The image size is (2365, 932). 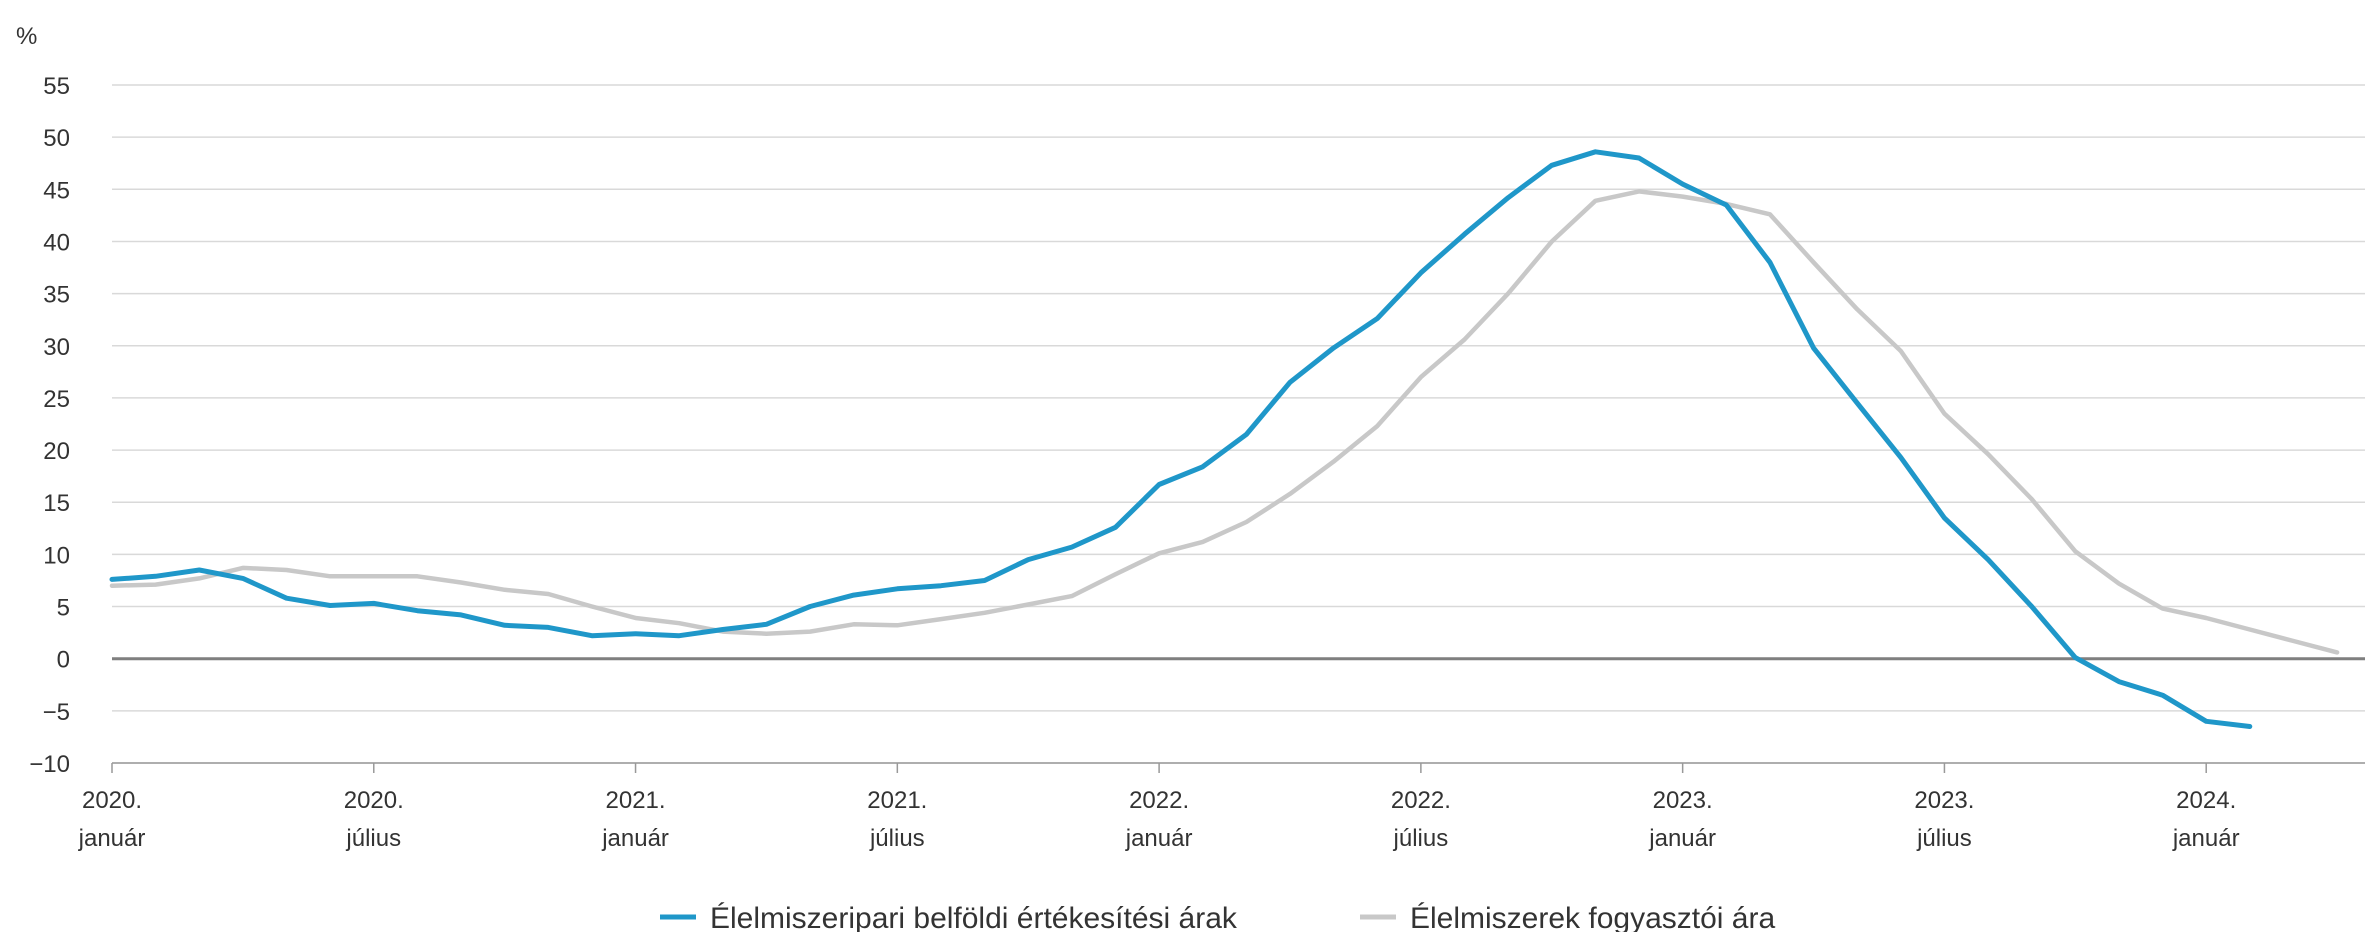 I want to click on y-tick-label: 40, so click(x=56, y=242).